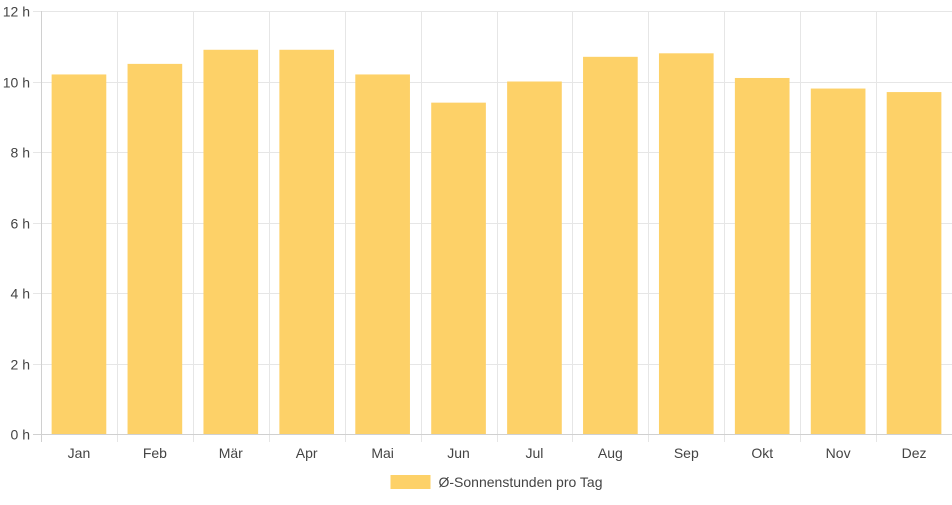  I want to click on x-tick-label: Dez, so click(914, 453).